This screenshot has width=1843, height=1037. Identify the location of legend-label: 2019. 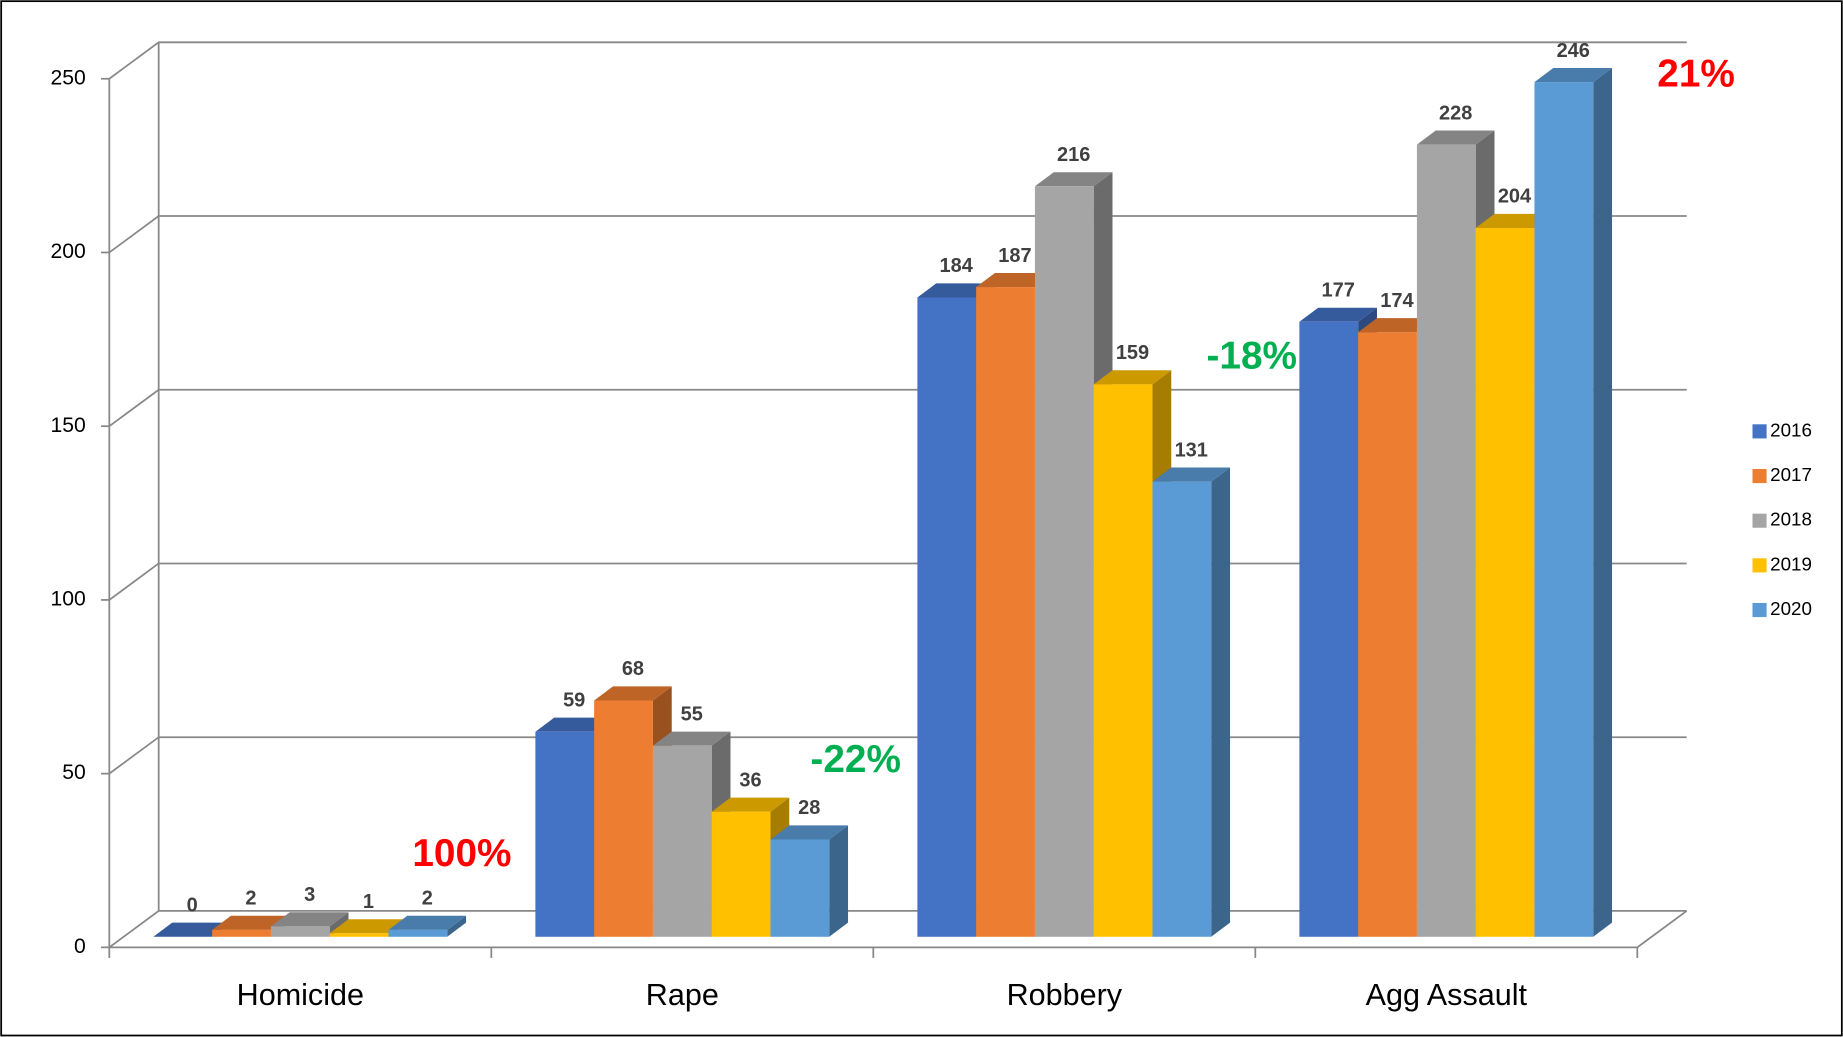
(1791, 563).